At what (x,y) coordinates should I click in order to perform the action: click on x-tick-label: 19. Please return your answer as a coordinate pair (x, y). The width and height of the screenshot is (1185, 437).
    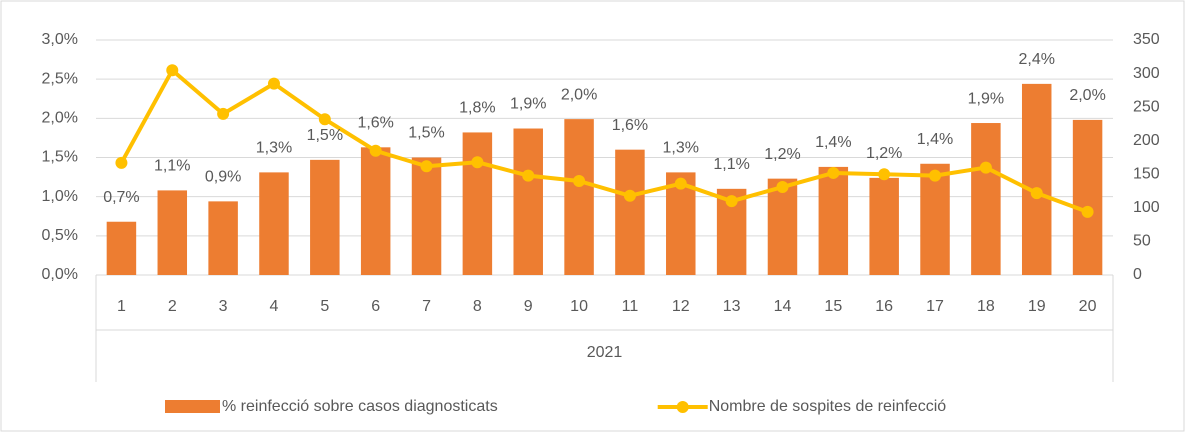
    Looking at the image, I should click on (1037, 306).